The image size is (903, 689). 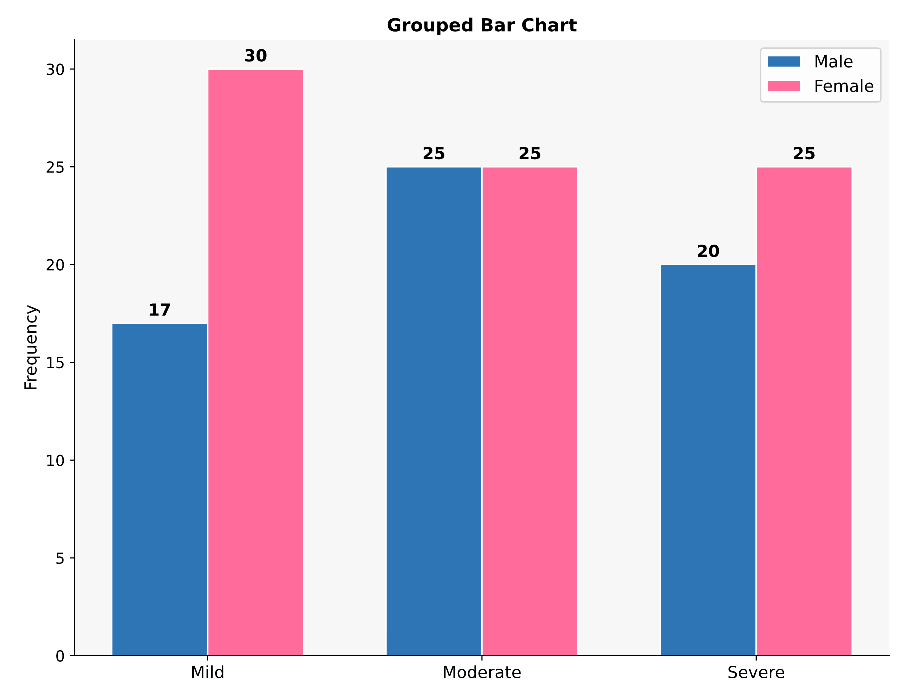 I want to click on data-label: 30, so click(x=256, y=55).